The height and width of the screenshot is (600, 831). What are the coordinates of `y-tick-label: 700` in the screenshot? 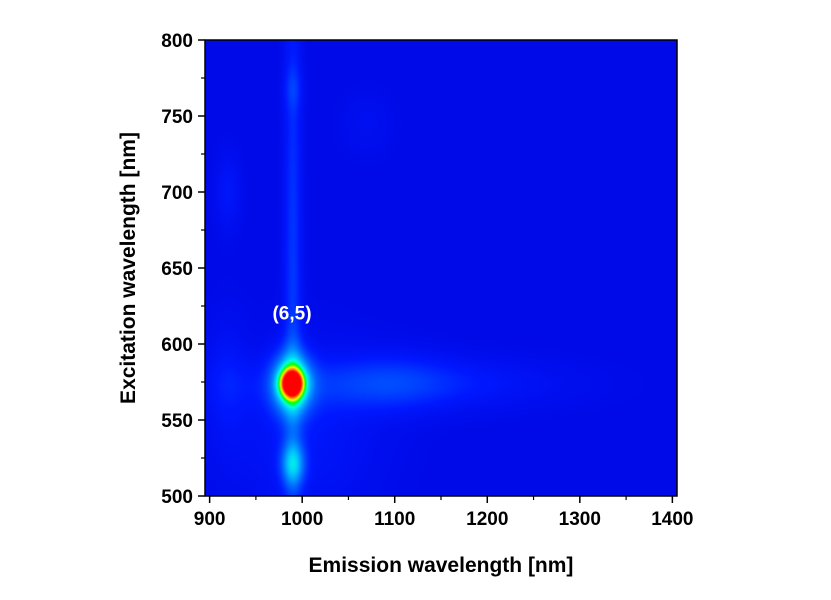 It's located at (177, 193).